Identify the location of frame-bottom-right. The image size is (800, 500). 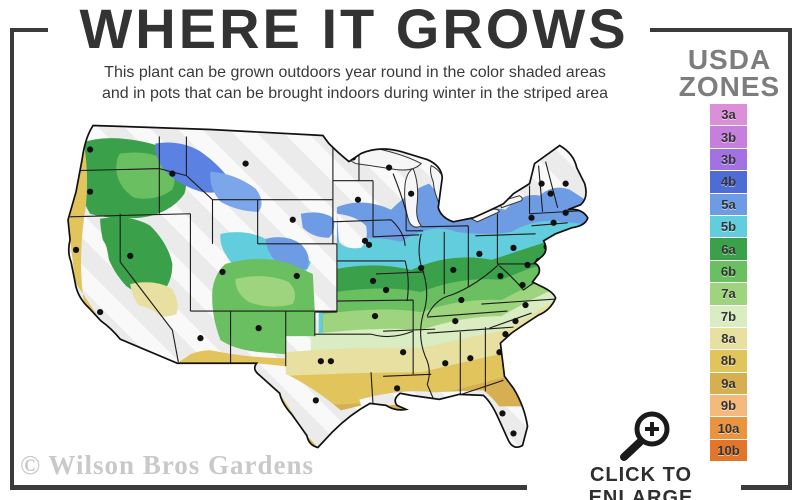
(766, 487).